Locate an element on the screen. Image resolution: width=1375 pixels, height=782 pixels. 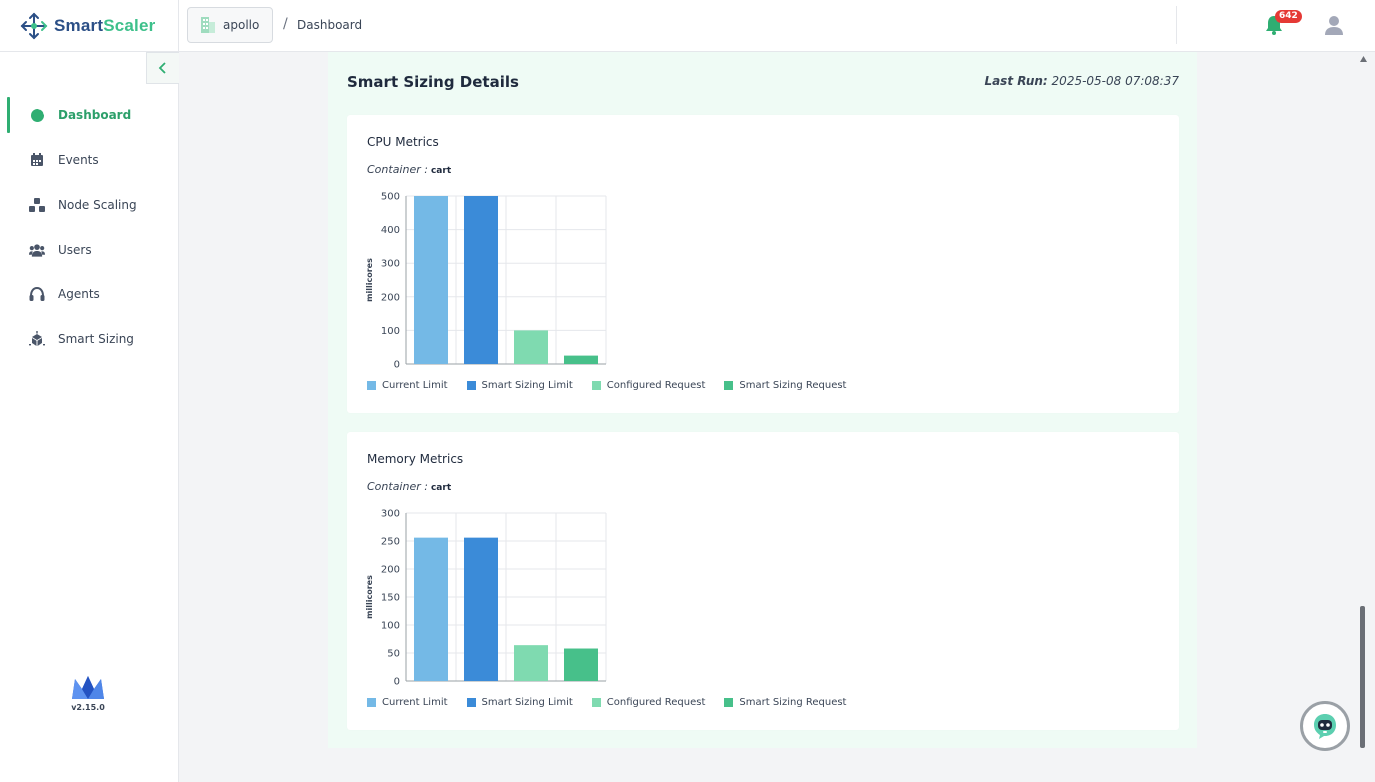
calendar-icon is located at coordinates (37, 160).